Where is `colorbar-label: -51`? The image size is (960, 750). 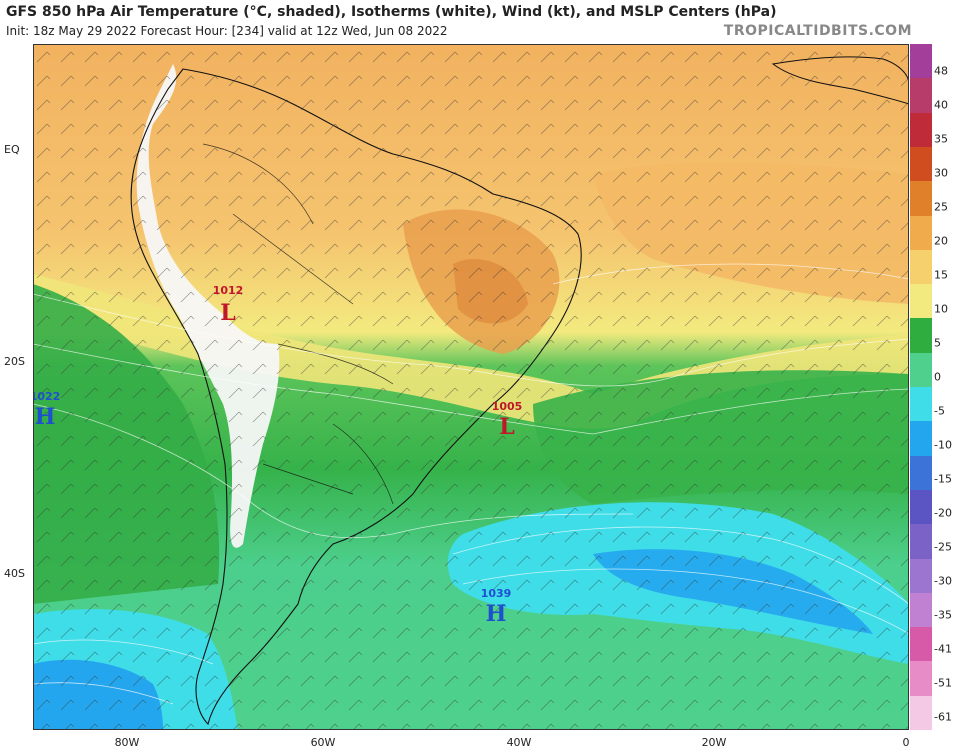 colorbar-label: -51 is located at coordinates (943, 683).